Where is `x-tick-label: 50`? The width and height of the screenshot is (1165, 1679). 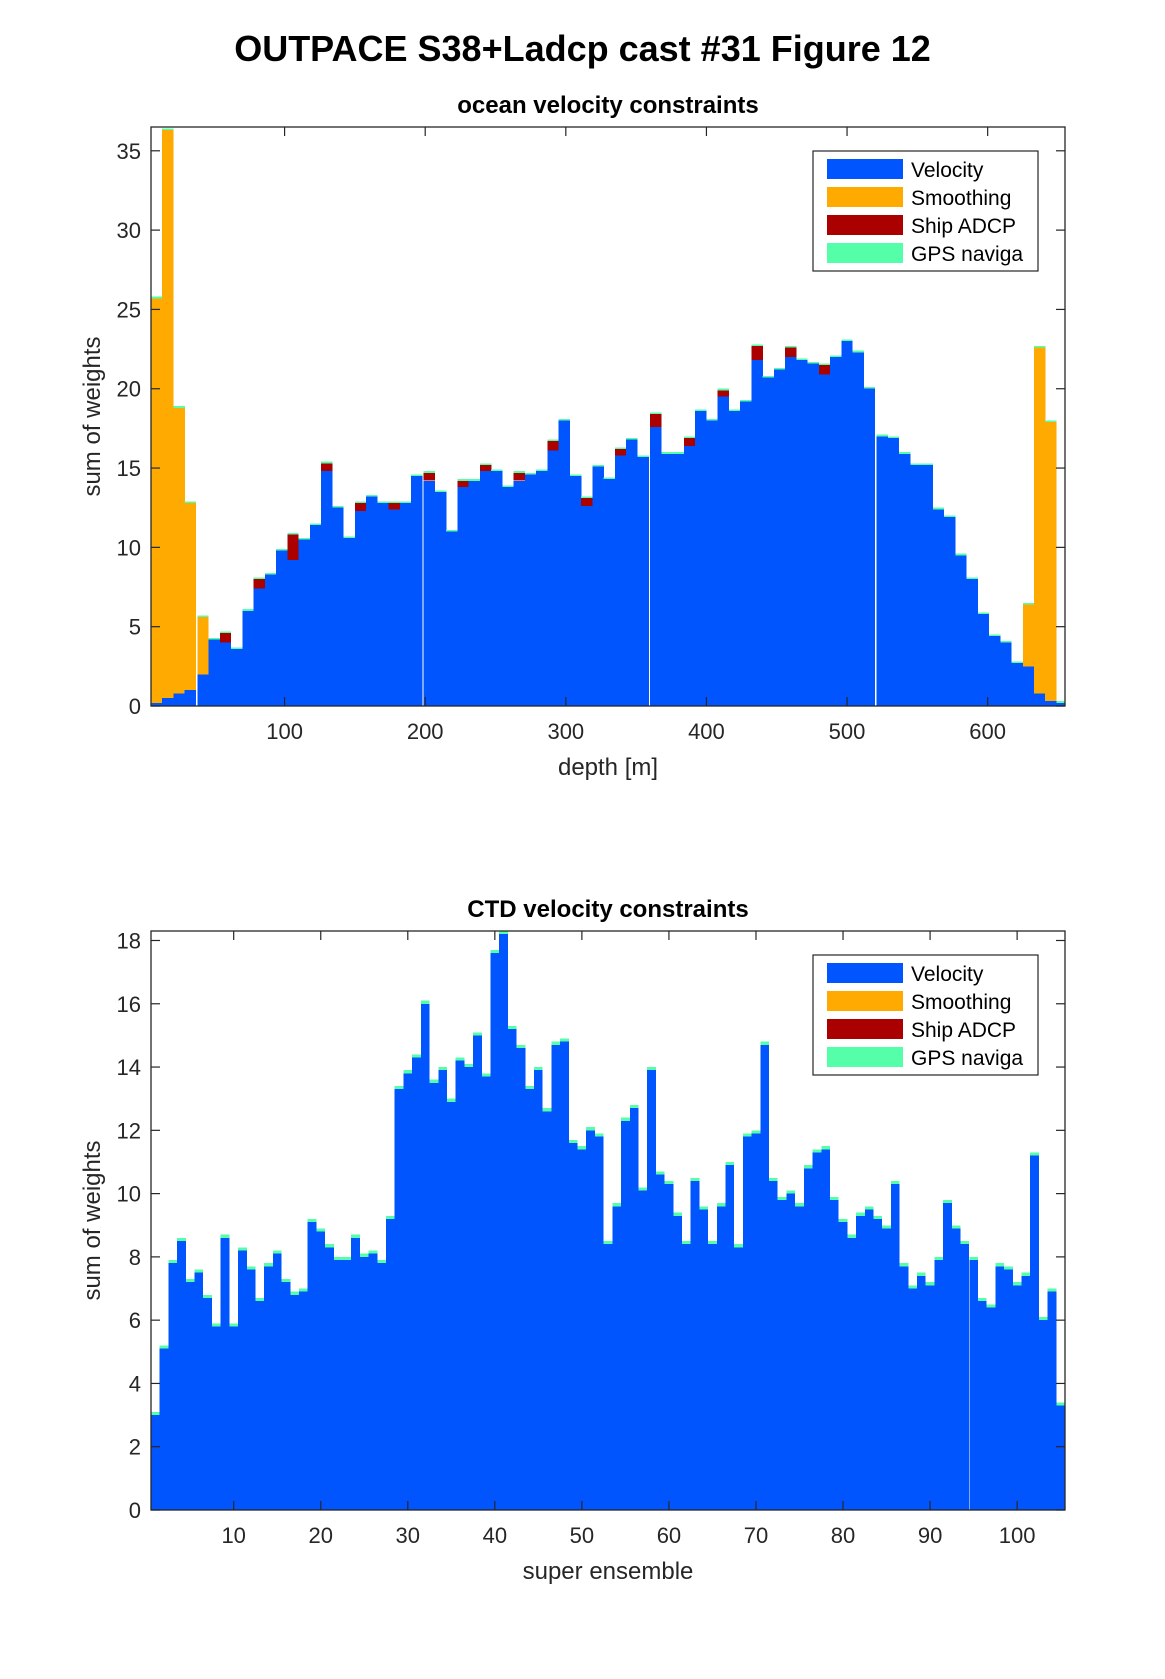
x-tick-label: 50 is located at coordinates (582, 1535).